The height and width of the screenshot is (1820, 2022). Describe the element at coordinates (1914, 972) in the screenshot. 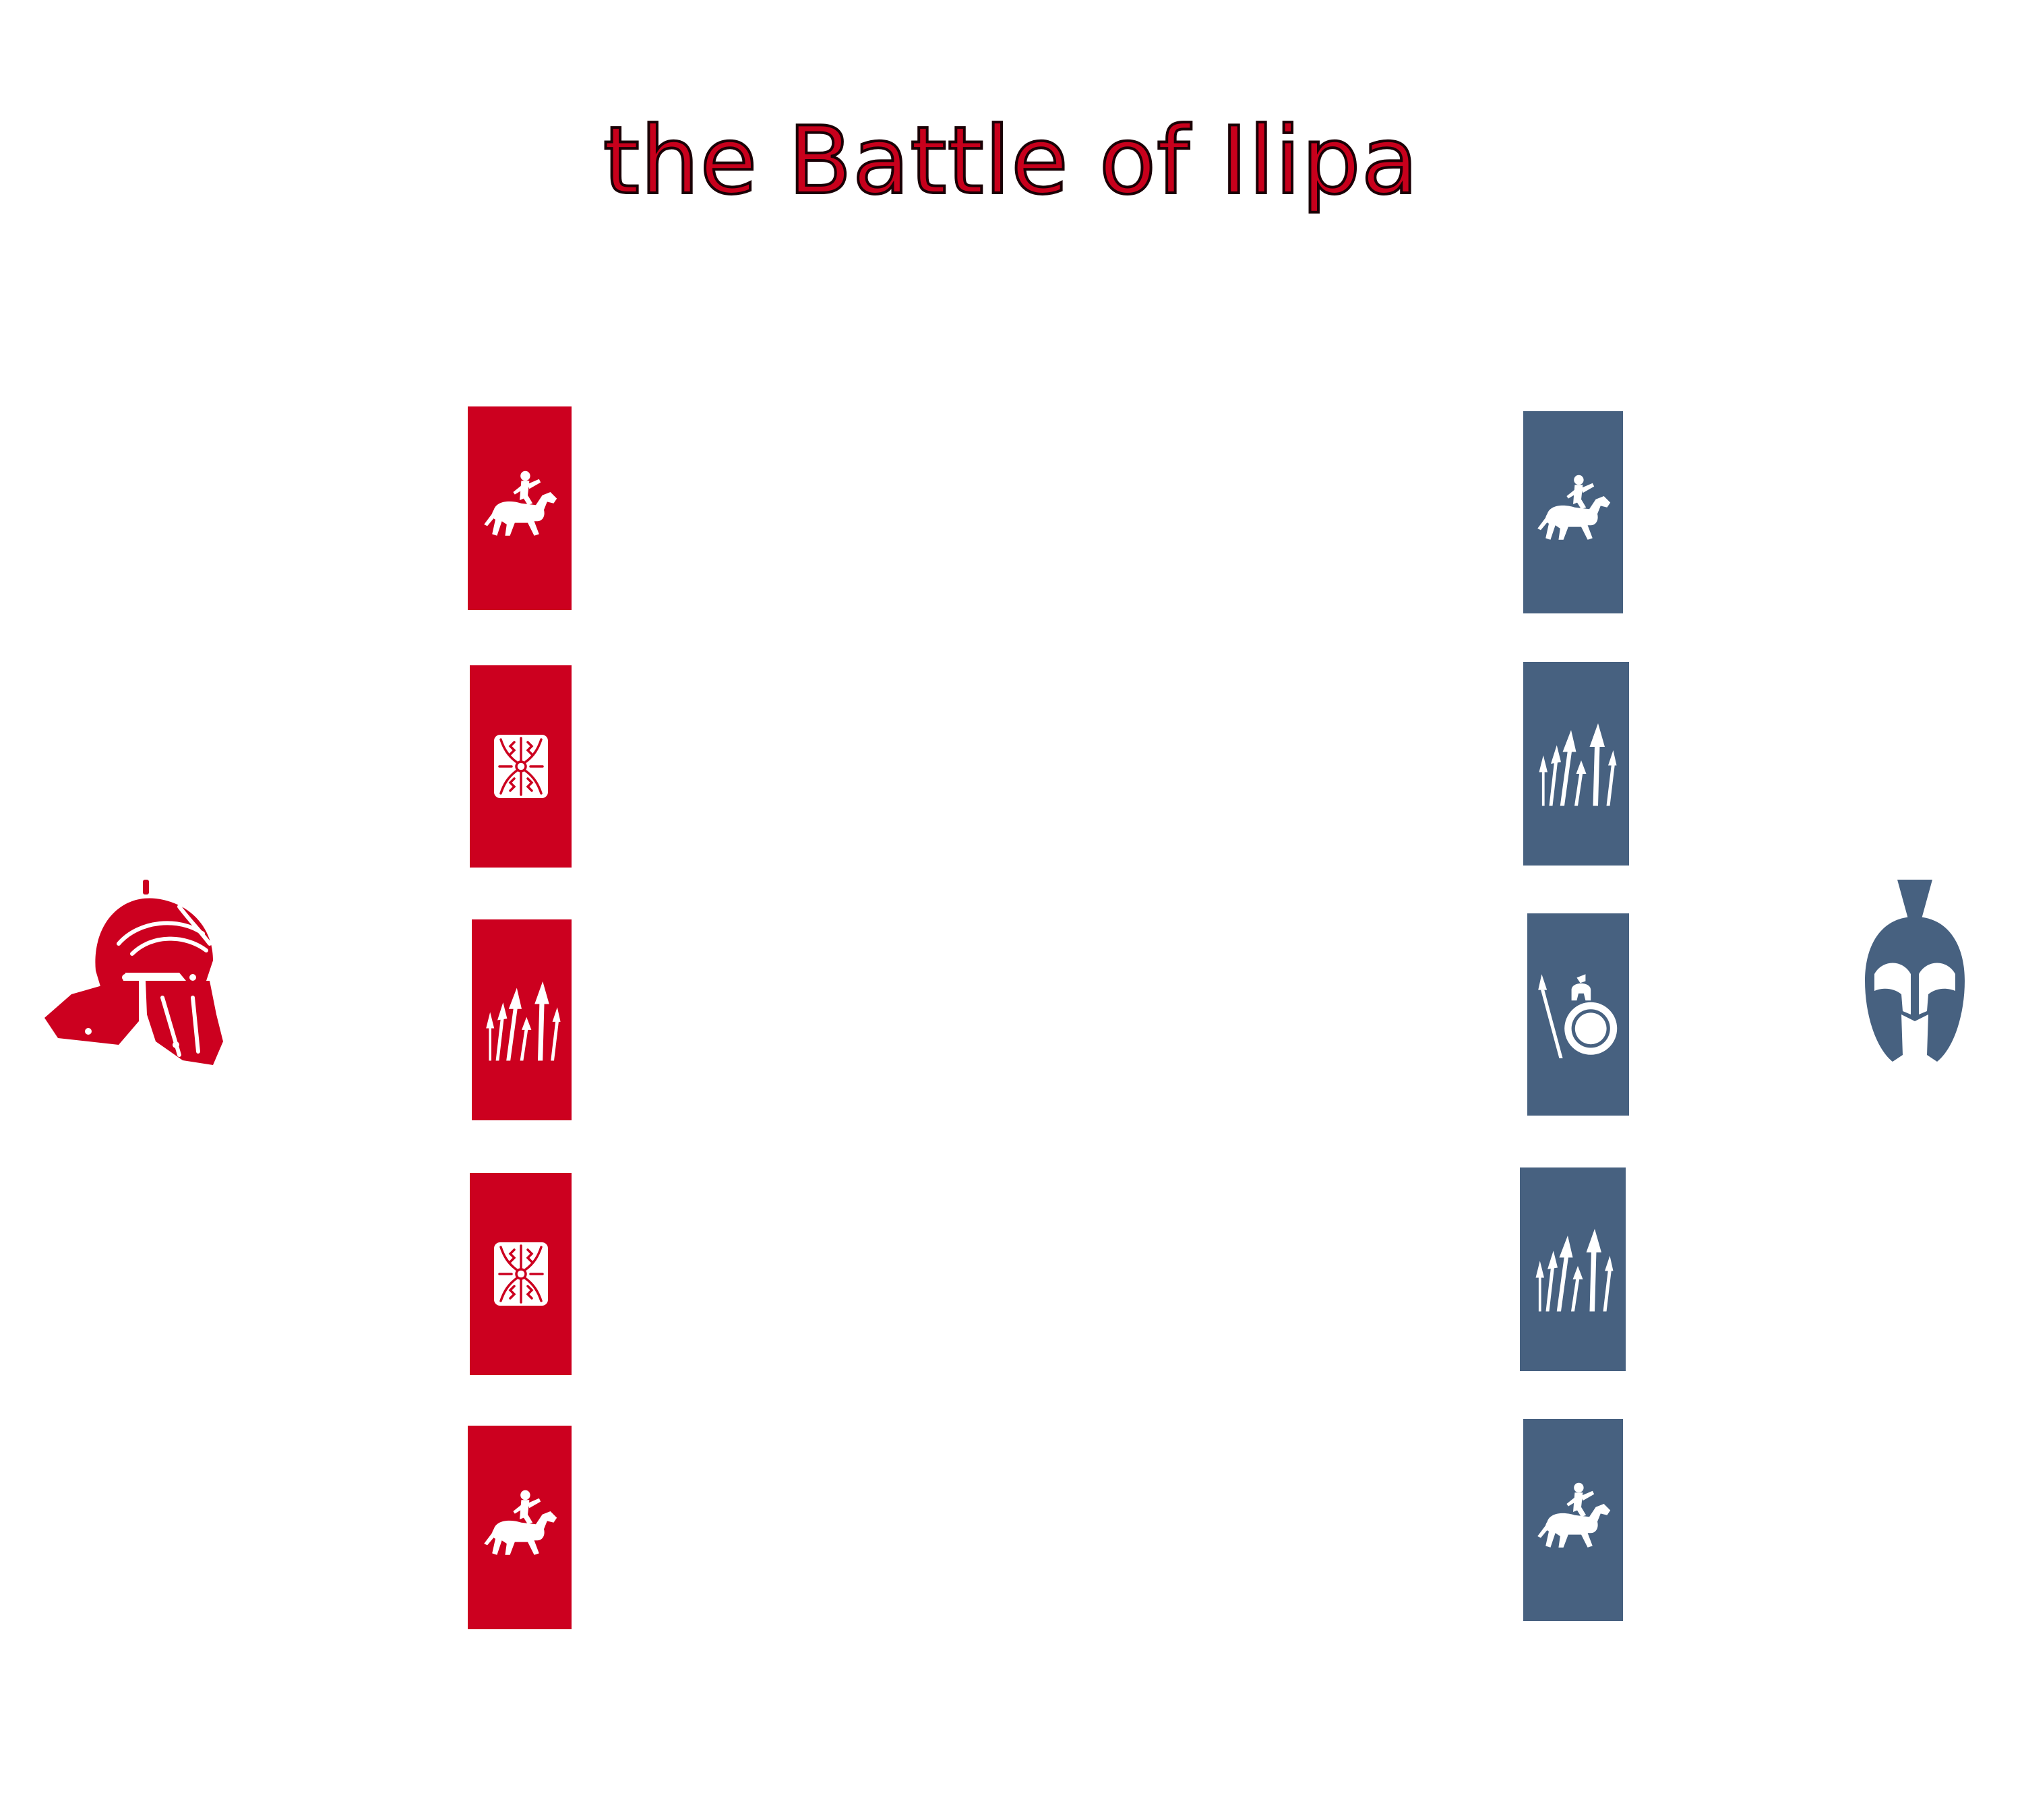

I see `greek-helmet-icon` at that location.